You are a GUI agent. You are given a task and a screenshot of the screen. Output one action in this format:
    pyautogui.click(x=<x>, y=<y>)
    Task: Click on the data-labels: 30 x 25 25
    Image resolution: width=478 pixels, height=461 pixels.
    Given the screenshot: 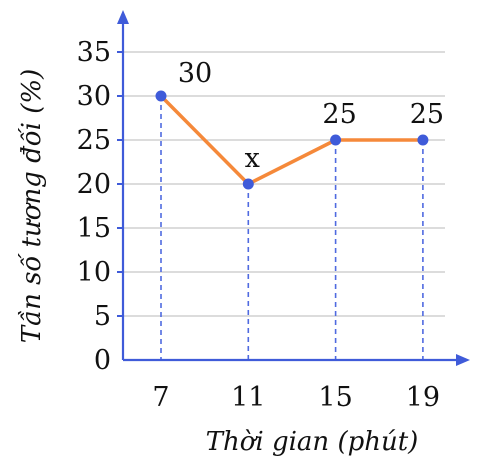 What is the action you would take?
    pyautogui.click(x=311, y=116)
    